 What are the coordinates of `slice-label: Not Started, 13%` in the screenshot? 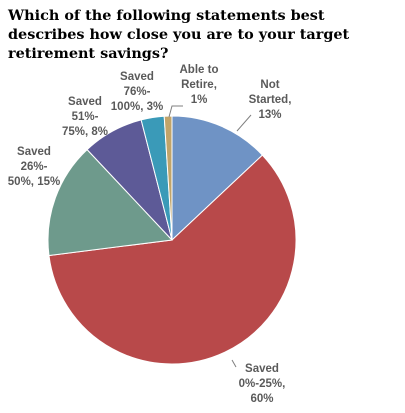 It's located at (270, 100).